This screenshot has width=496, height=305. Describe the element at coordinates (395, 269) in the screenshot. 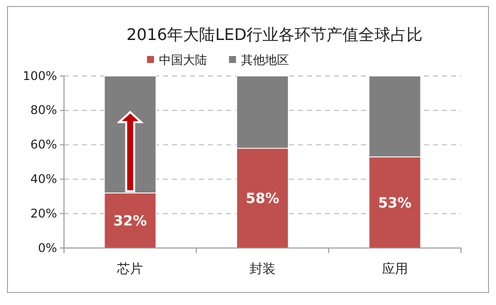

I see `x-tick-label: 应用` at that location.